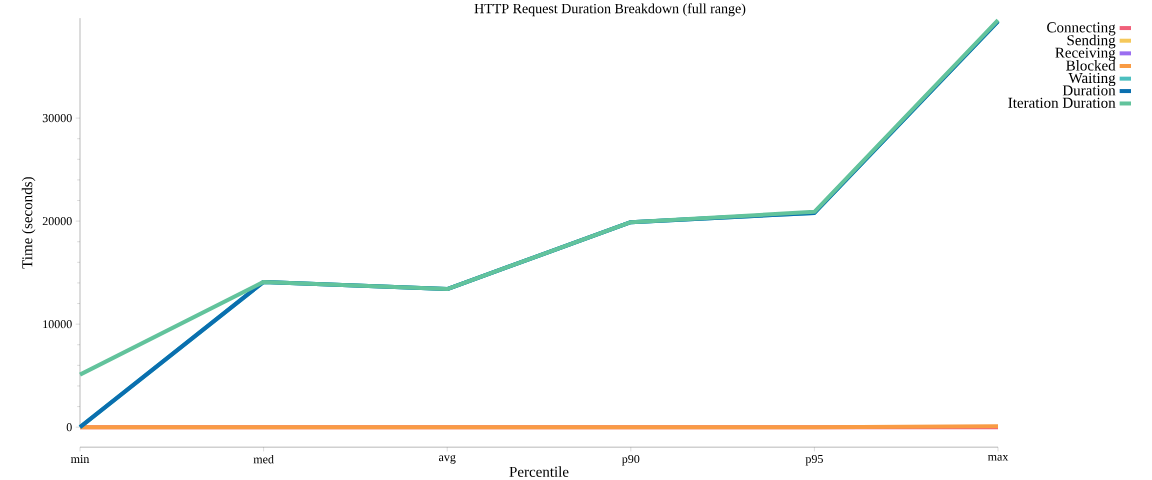  I want to click on legend-label: Sending, so click(1091, 41).